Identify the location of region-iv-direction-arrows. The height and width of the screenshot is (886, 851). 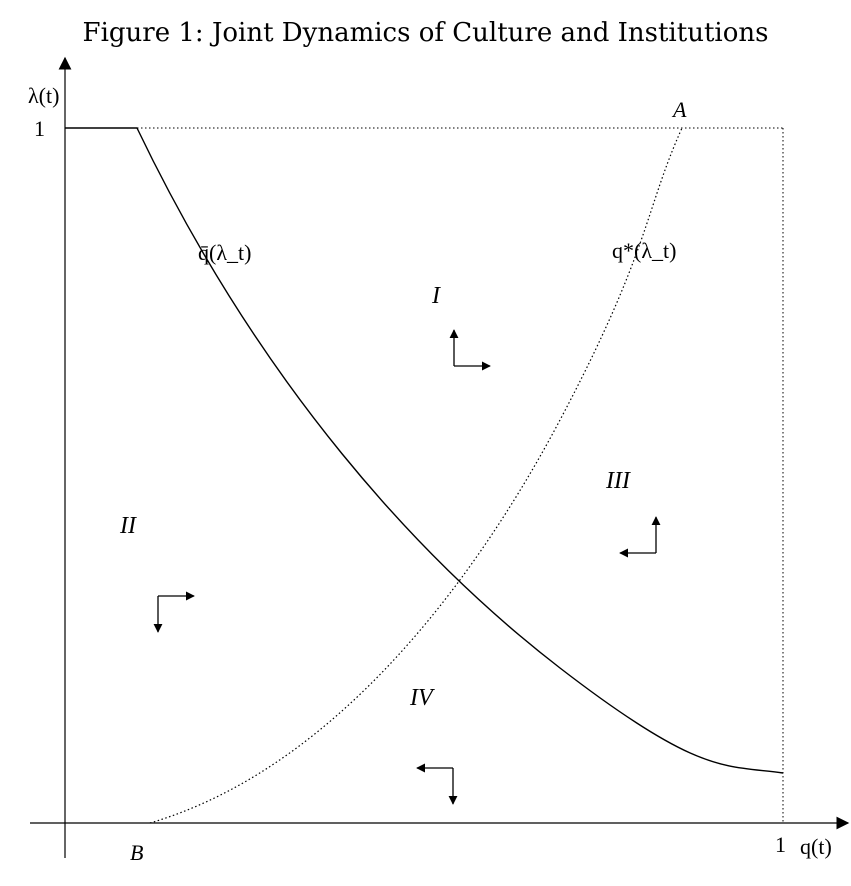
(437, 784).